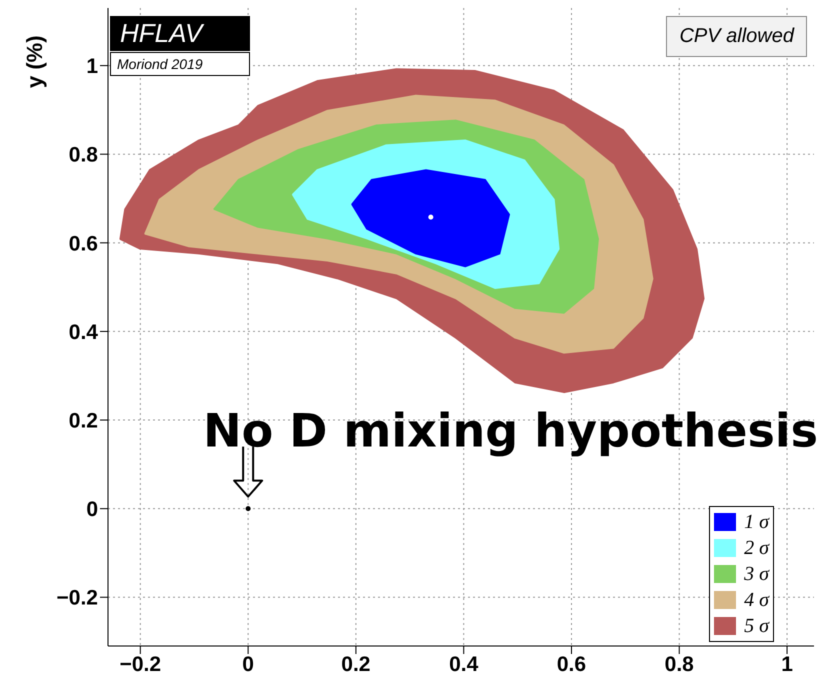  What do you see at coordinates (92, 66) in the screenshot?
I see `y-tick-label: 1` at bounding box center [92, 66].